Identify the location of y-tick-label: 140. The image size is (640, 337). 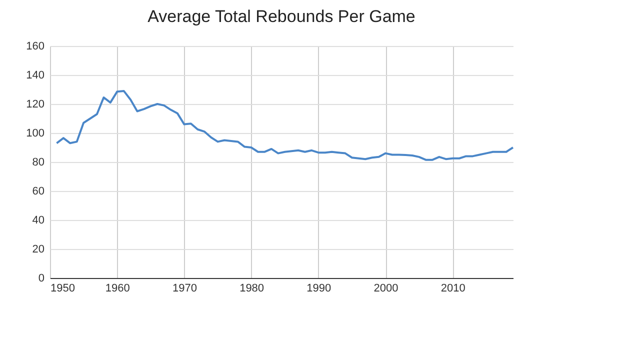
(35, 76).